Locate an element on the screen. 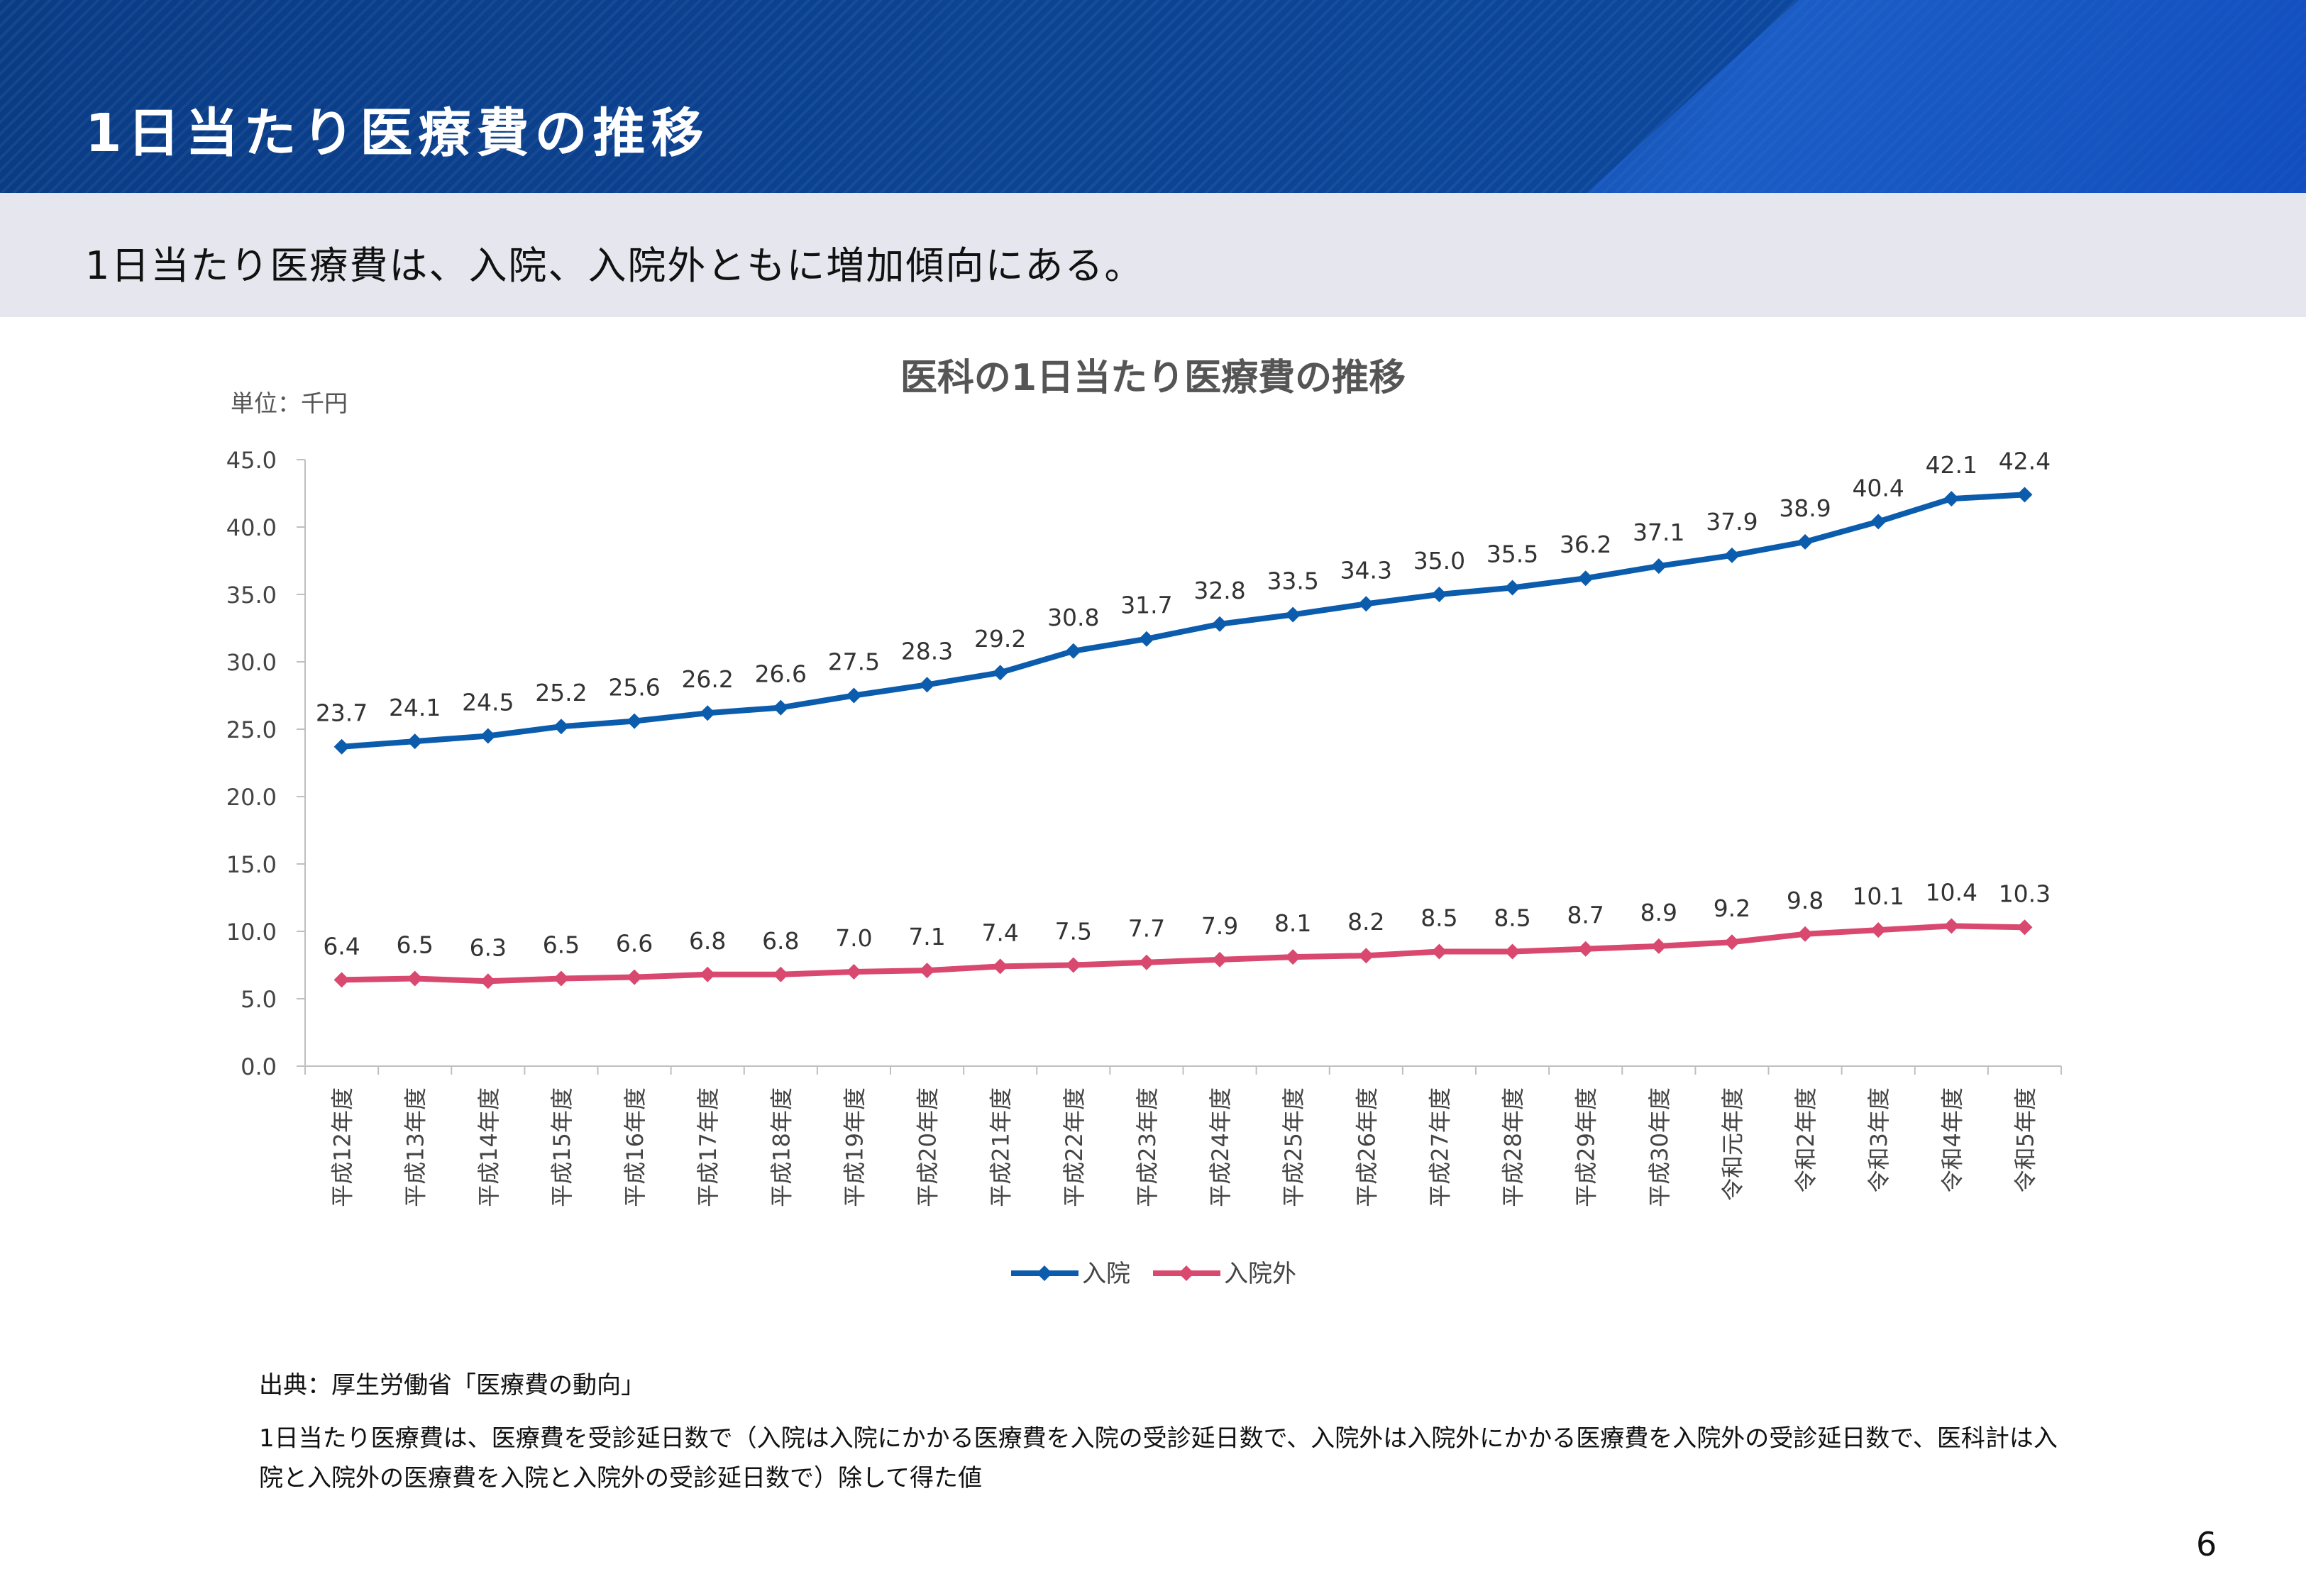 The height and width of the screenshot is (1596, 2306). x-tick-label: 平成17年度 is located at coordinates (708, 1147).